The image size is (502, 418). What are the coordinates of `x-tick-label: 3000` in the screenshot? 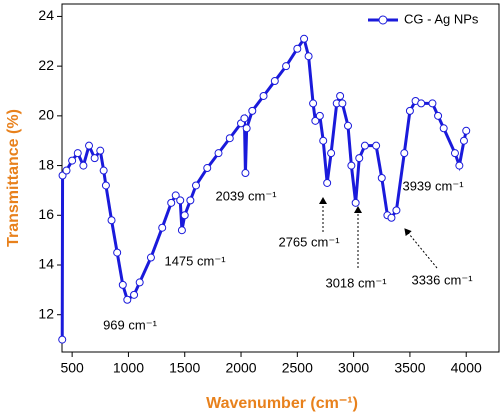 It's located at (353, 368).